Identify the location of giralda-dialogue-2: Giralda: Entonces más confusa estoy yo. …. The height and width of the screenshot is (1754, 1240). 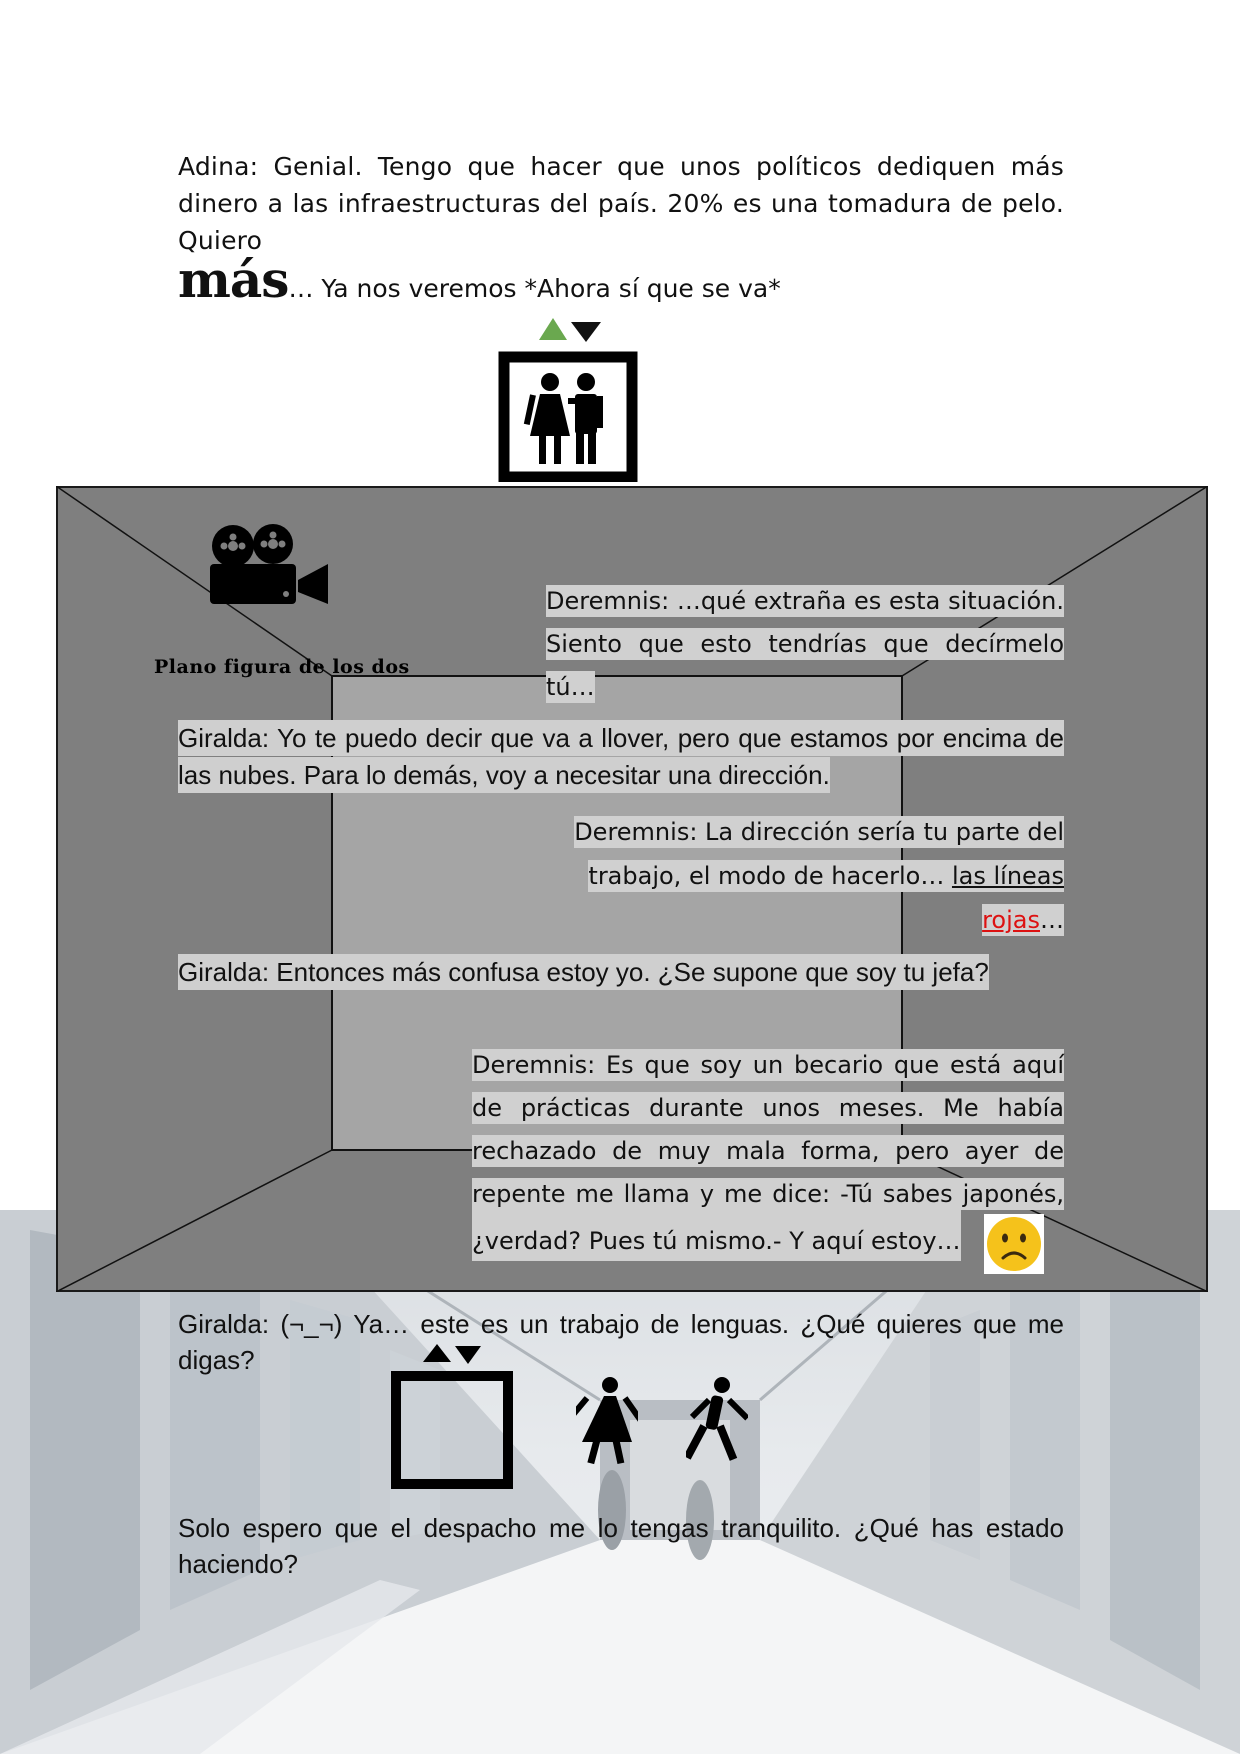
(621, 972).